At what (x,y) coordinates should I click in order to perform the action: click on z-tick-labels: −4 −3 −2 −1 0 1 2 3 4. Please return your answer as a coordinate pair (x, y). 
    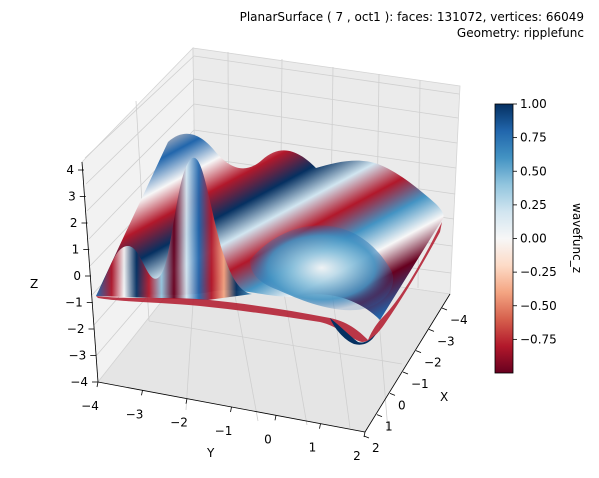
    Looking at the image, I should click on (76, 276).